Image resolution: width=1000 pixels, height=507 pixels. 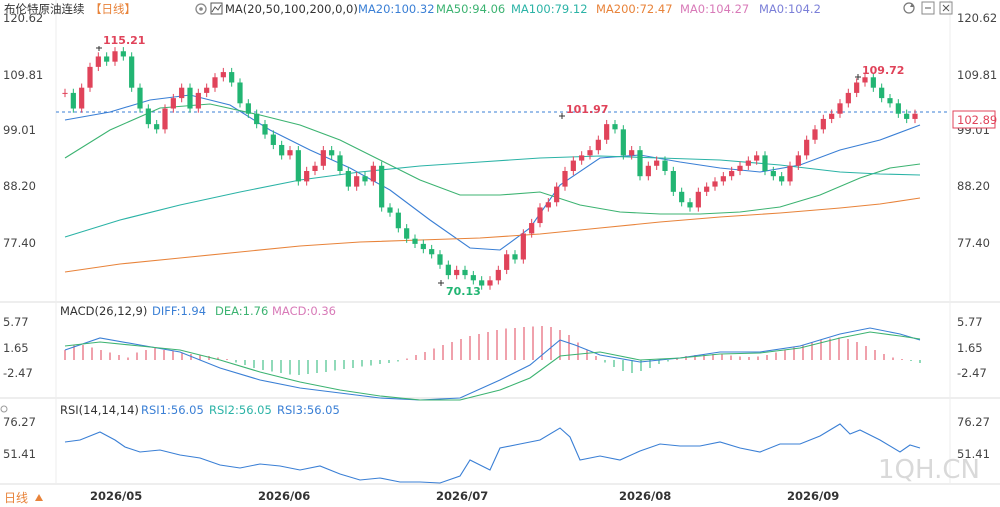 What do you see at coordinates (291, 9) in the screenshot?
I see `ma-label: MA(20,50,100,200,0,0)` at bounding box center [291, 9].